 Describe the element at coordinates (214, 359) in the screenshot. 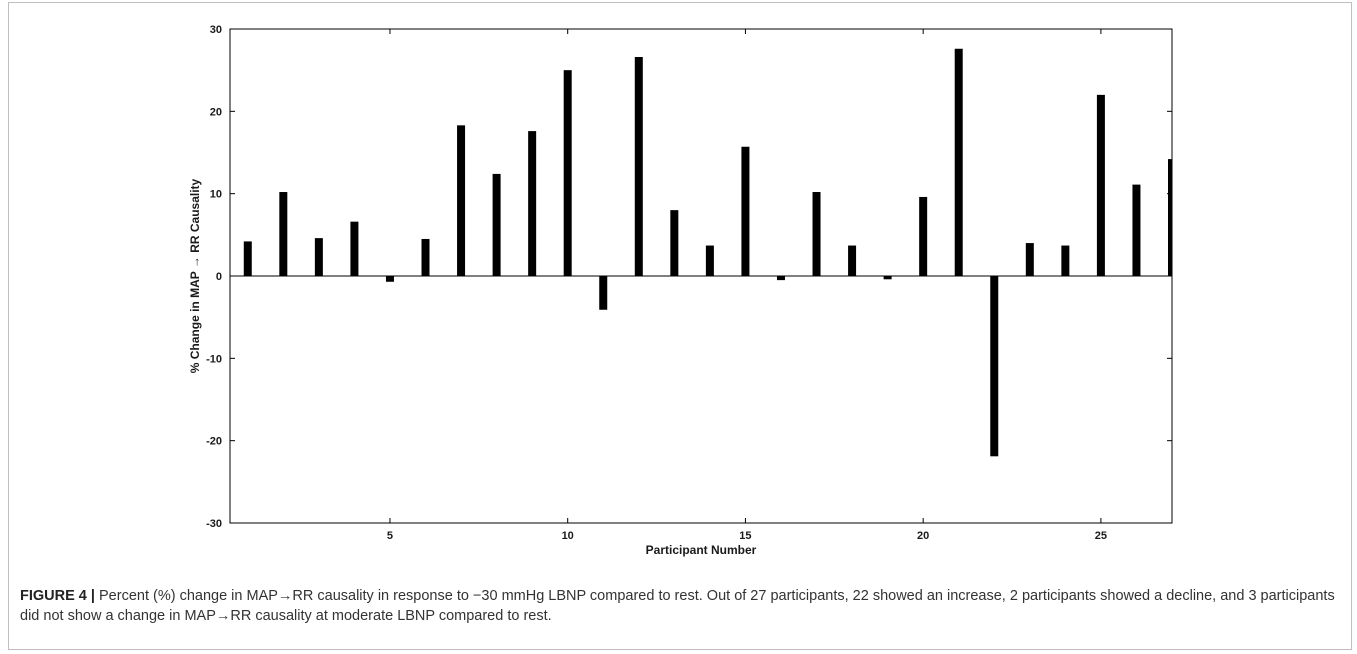

I see `y-tick-label: -10` at that location.